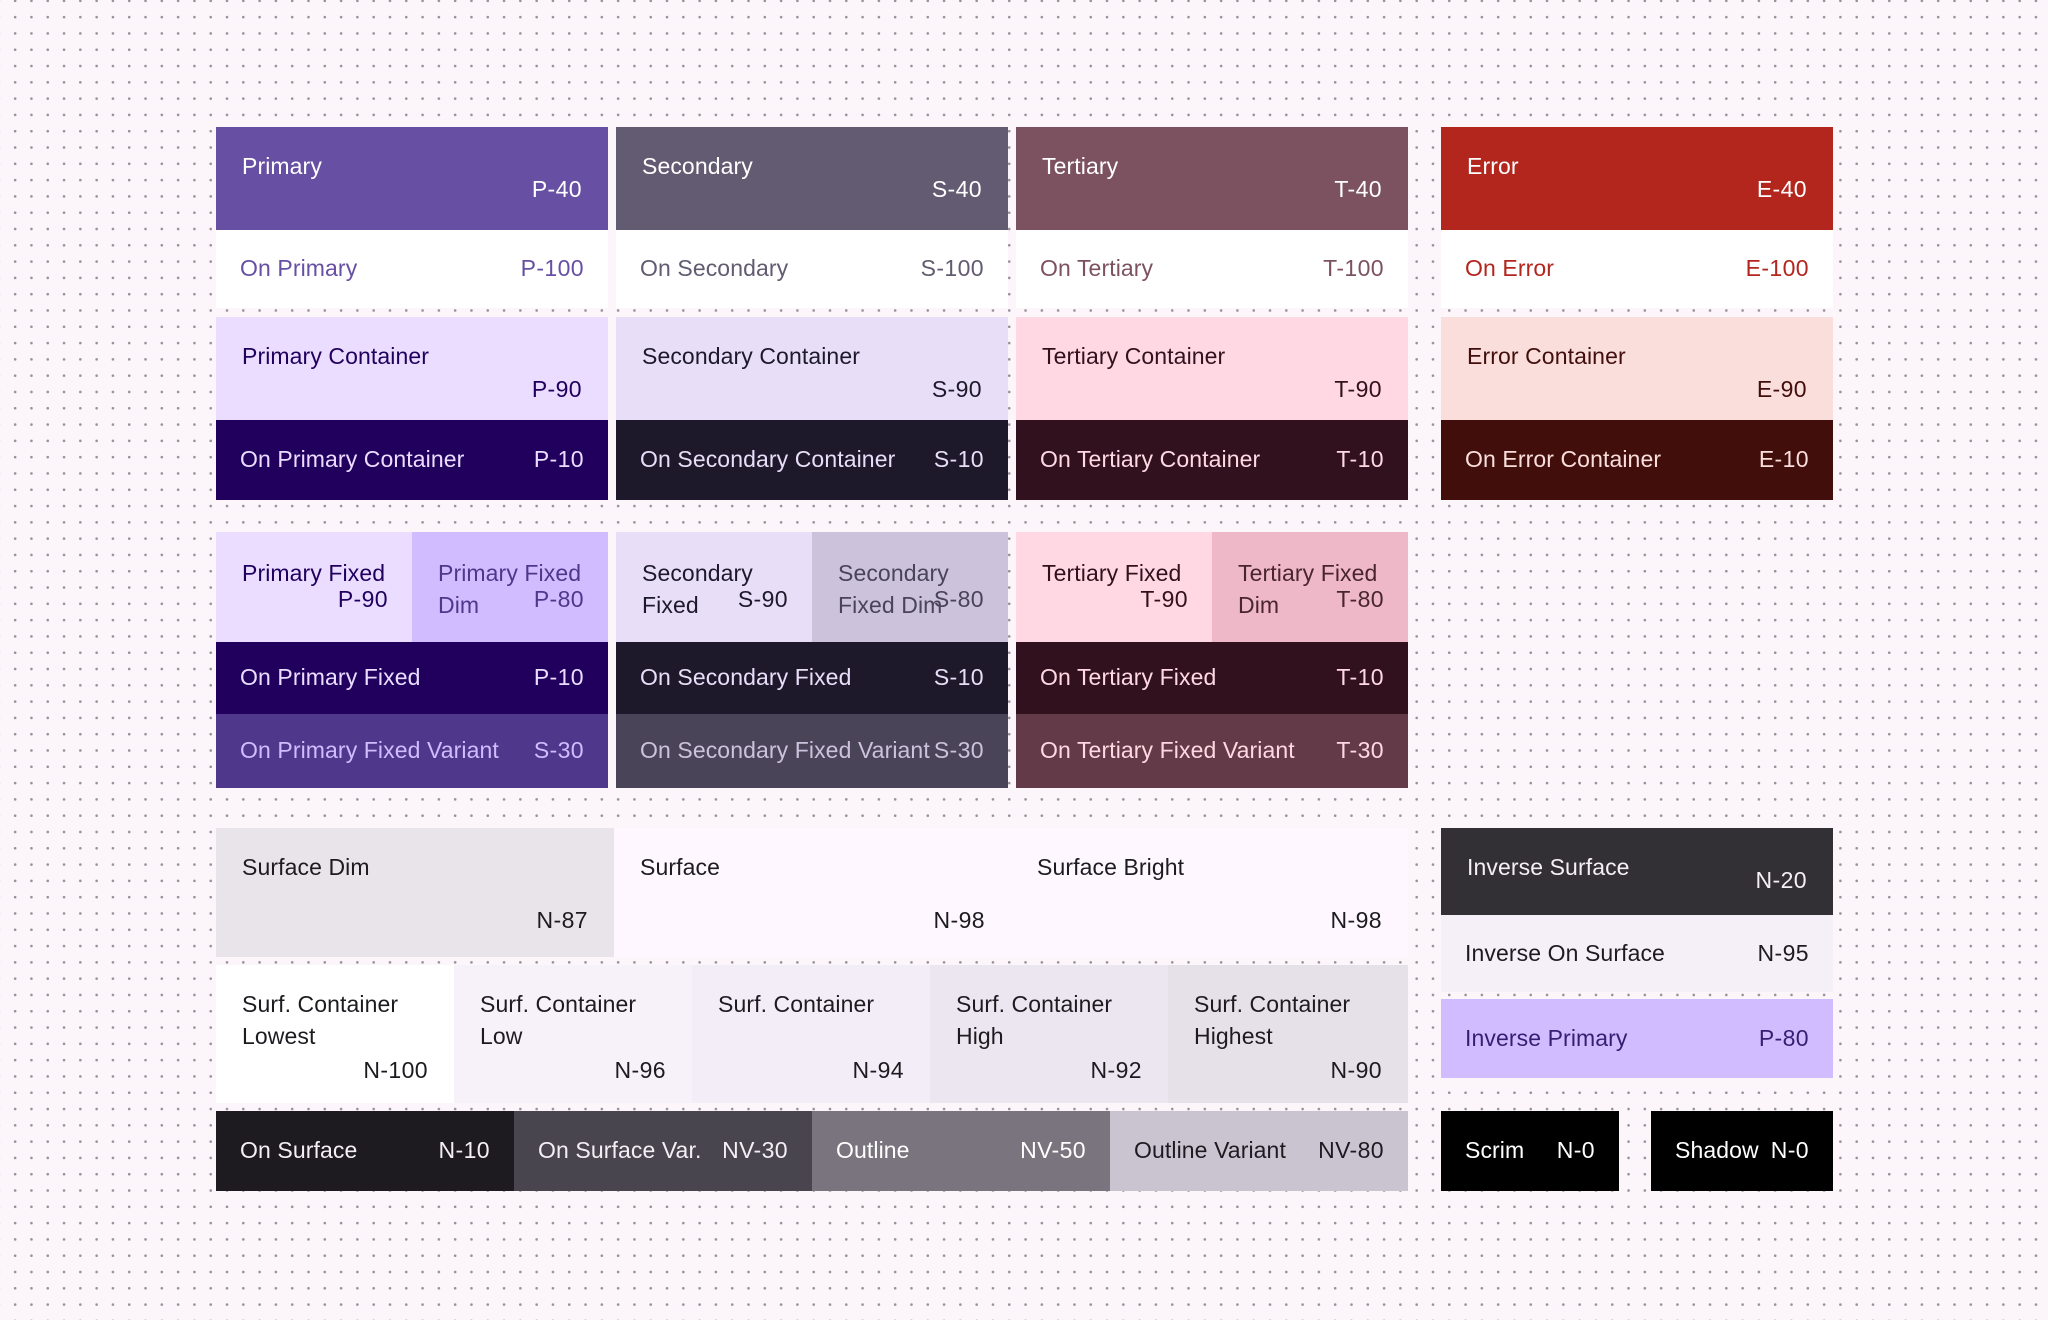  I want to click on swatch-value: E-90, so click(1781, 389).